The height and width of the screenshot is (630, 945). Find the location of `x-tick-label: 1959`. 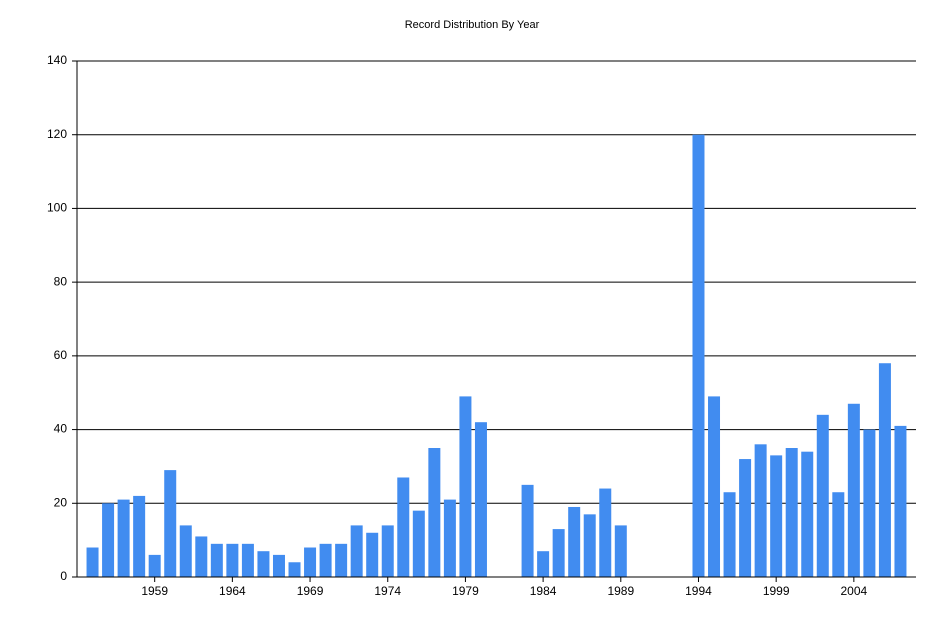

x-tick-label: 1959 is located at coordinates (154, 591).